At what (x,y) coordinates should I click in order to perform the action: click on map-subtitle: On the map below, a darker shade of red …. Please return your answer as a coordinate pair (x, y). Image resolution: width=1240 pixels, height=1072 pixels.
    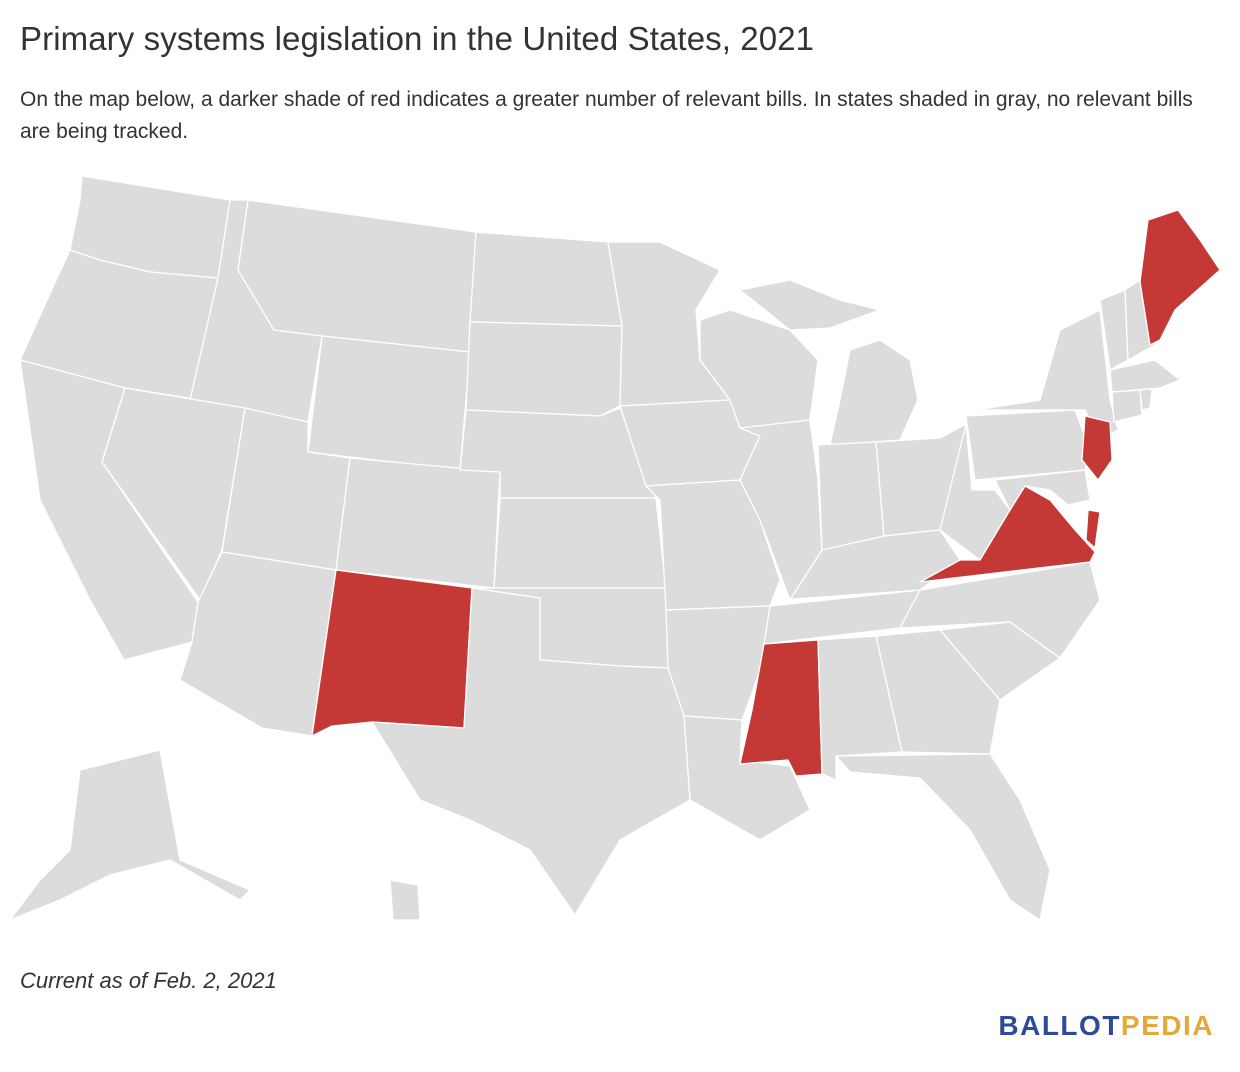
    Looking at the image, I should click on (606, 115).